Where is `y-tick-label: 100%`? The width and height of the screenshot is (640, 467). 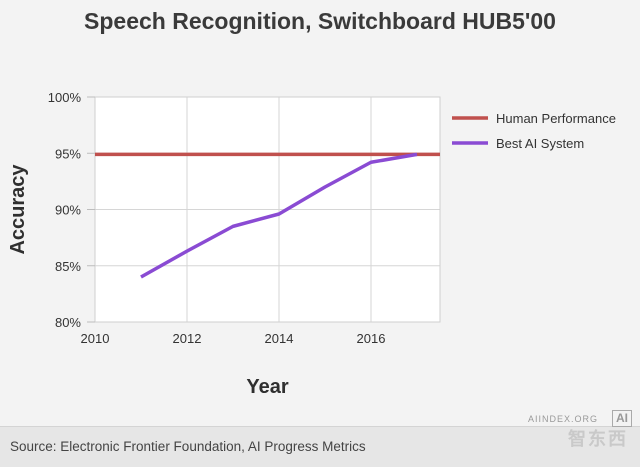
y-tick-label: 100% is located at coordinates (65, 97).